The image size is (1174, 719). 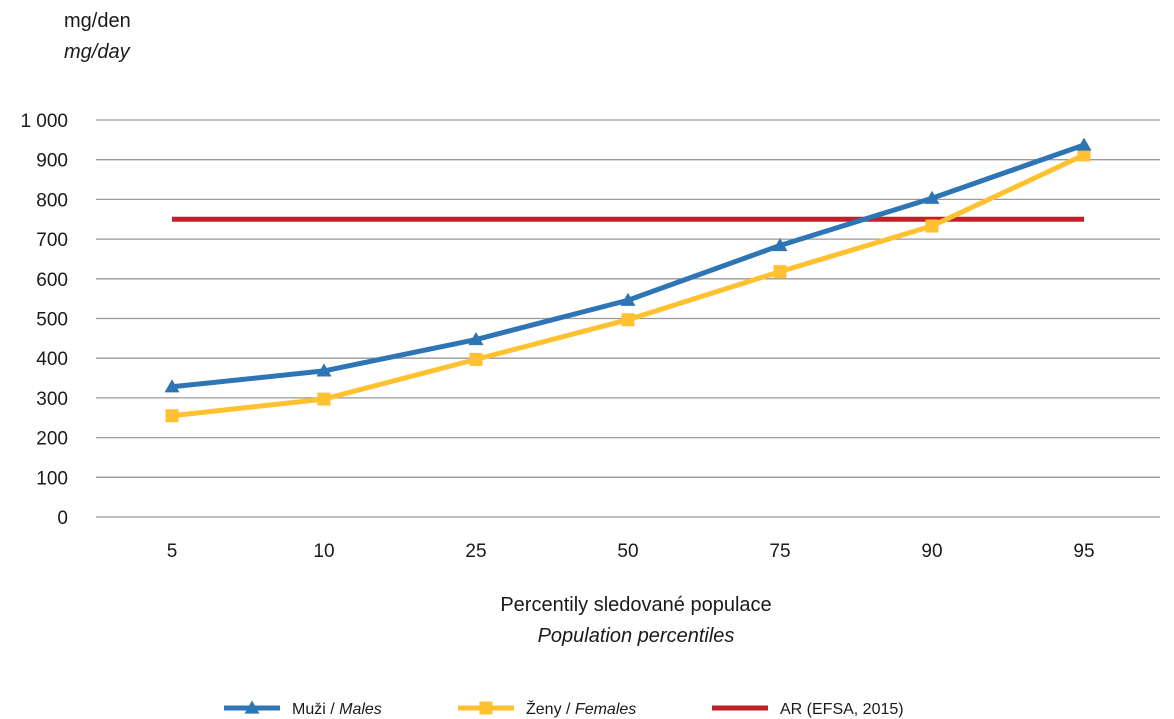 I want to click on legend-item: AR (EFSA, 2015), so click(x=808, y=709).